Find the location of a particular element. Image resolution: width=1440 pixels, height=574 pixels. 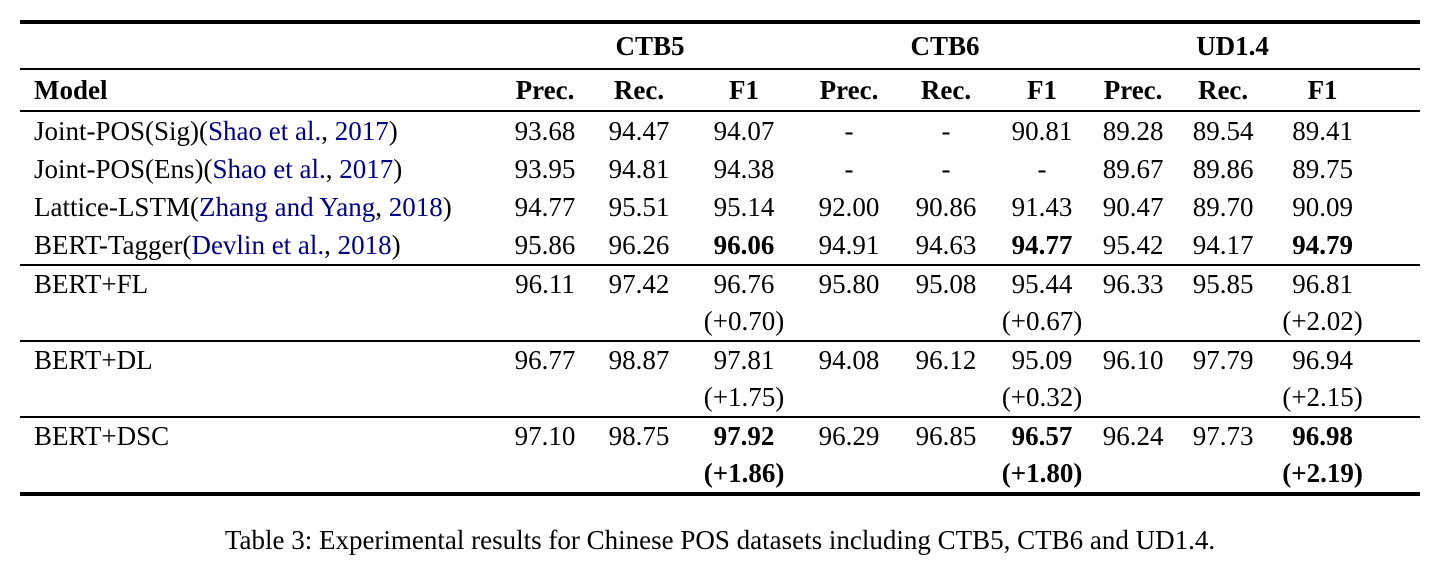

model-name-bert-fl: BERT+FL is located at coordinates (260, 303).